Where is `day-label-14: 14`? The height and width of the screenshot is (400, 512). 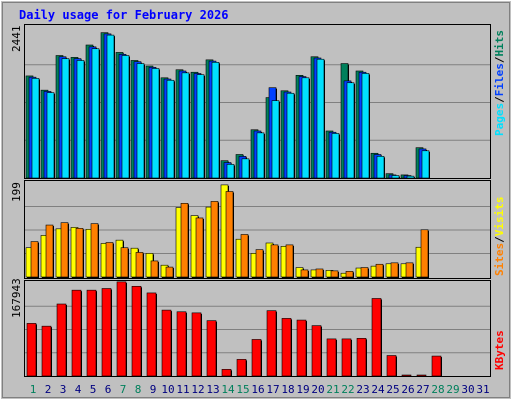
day-label-14: 14 is located at coordinates (228, 389).